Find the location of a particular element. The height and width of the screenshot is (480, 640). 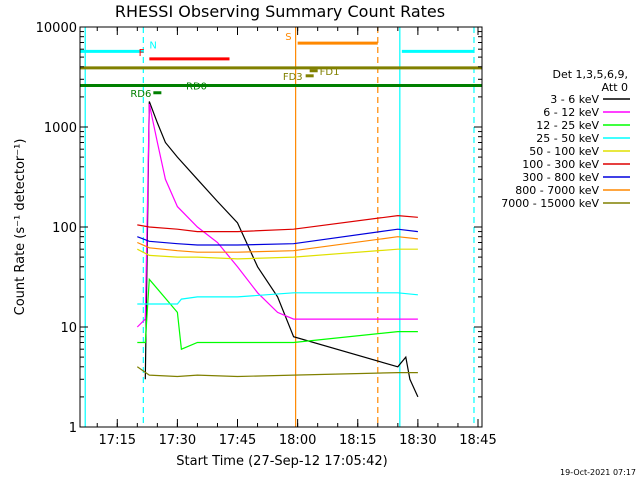

y-tick-label-4: 10000 is located at coordinates (56, 28).